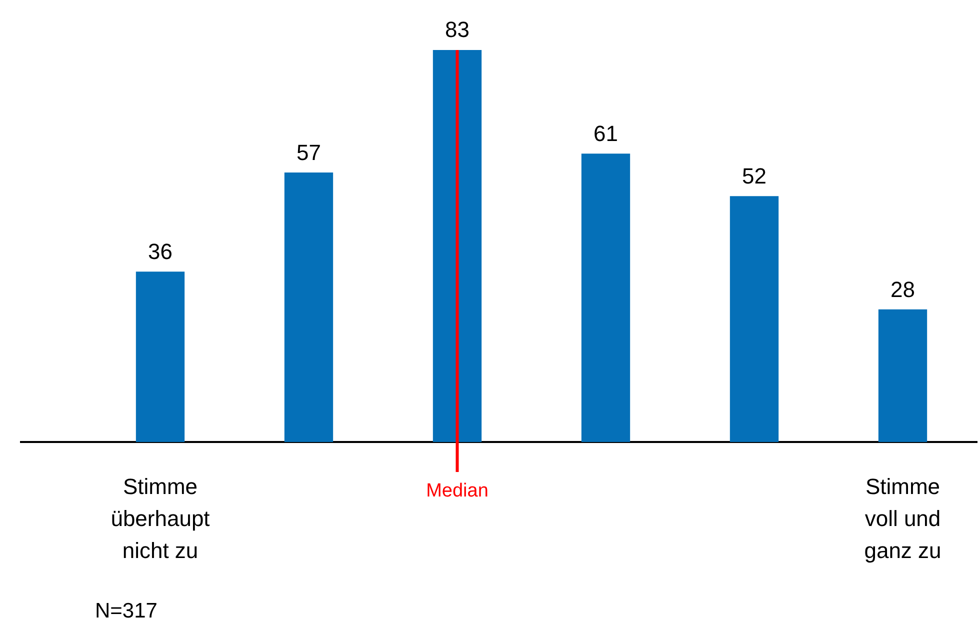 This screenshot has height=625, width=980. I want to click on data-label: 52, so click(754, 175).